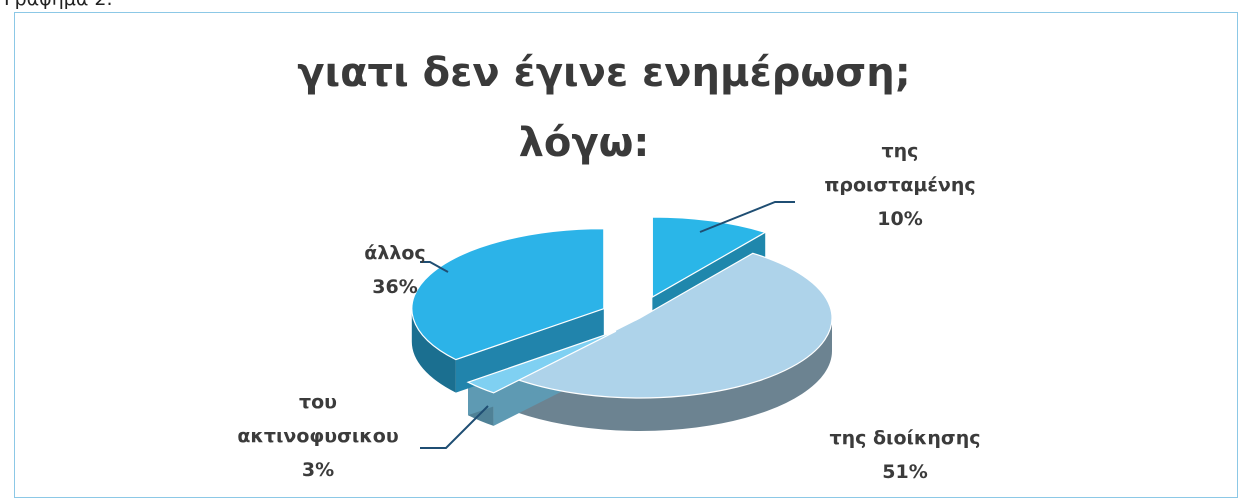 This screenshot has width=1248, height=502. I want to click on slice-aktinofysikou, so click(541, 362).